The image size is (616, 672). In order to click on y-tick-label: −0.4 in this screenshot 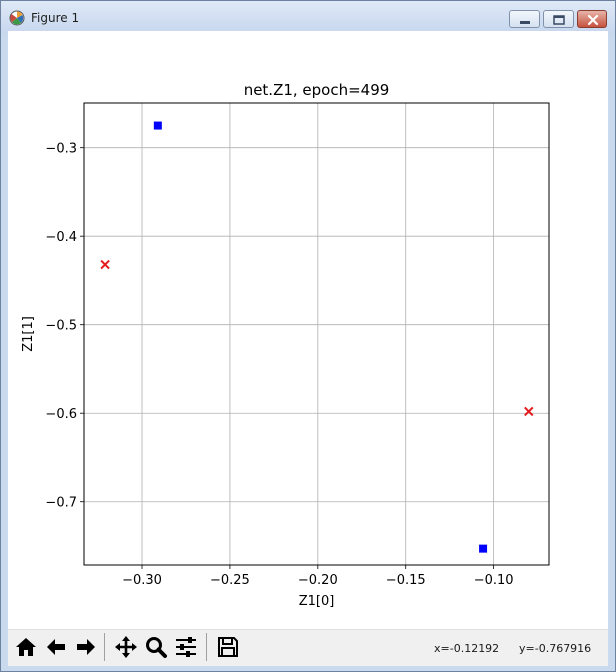, I will do `click(61, 237)`.